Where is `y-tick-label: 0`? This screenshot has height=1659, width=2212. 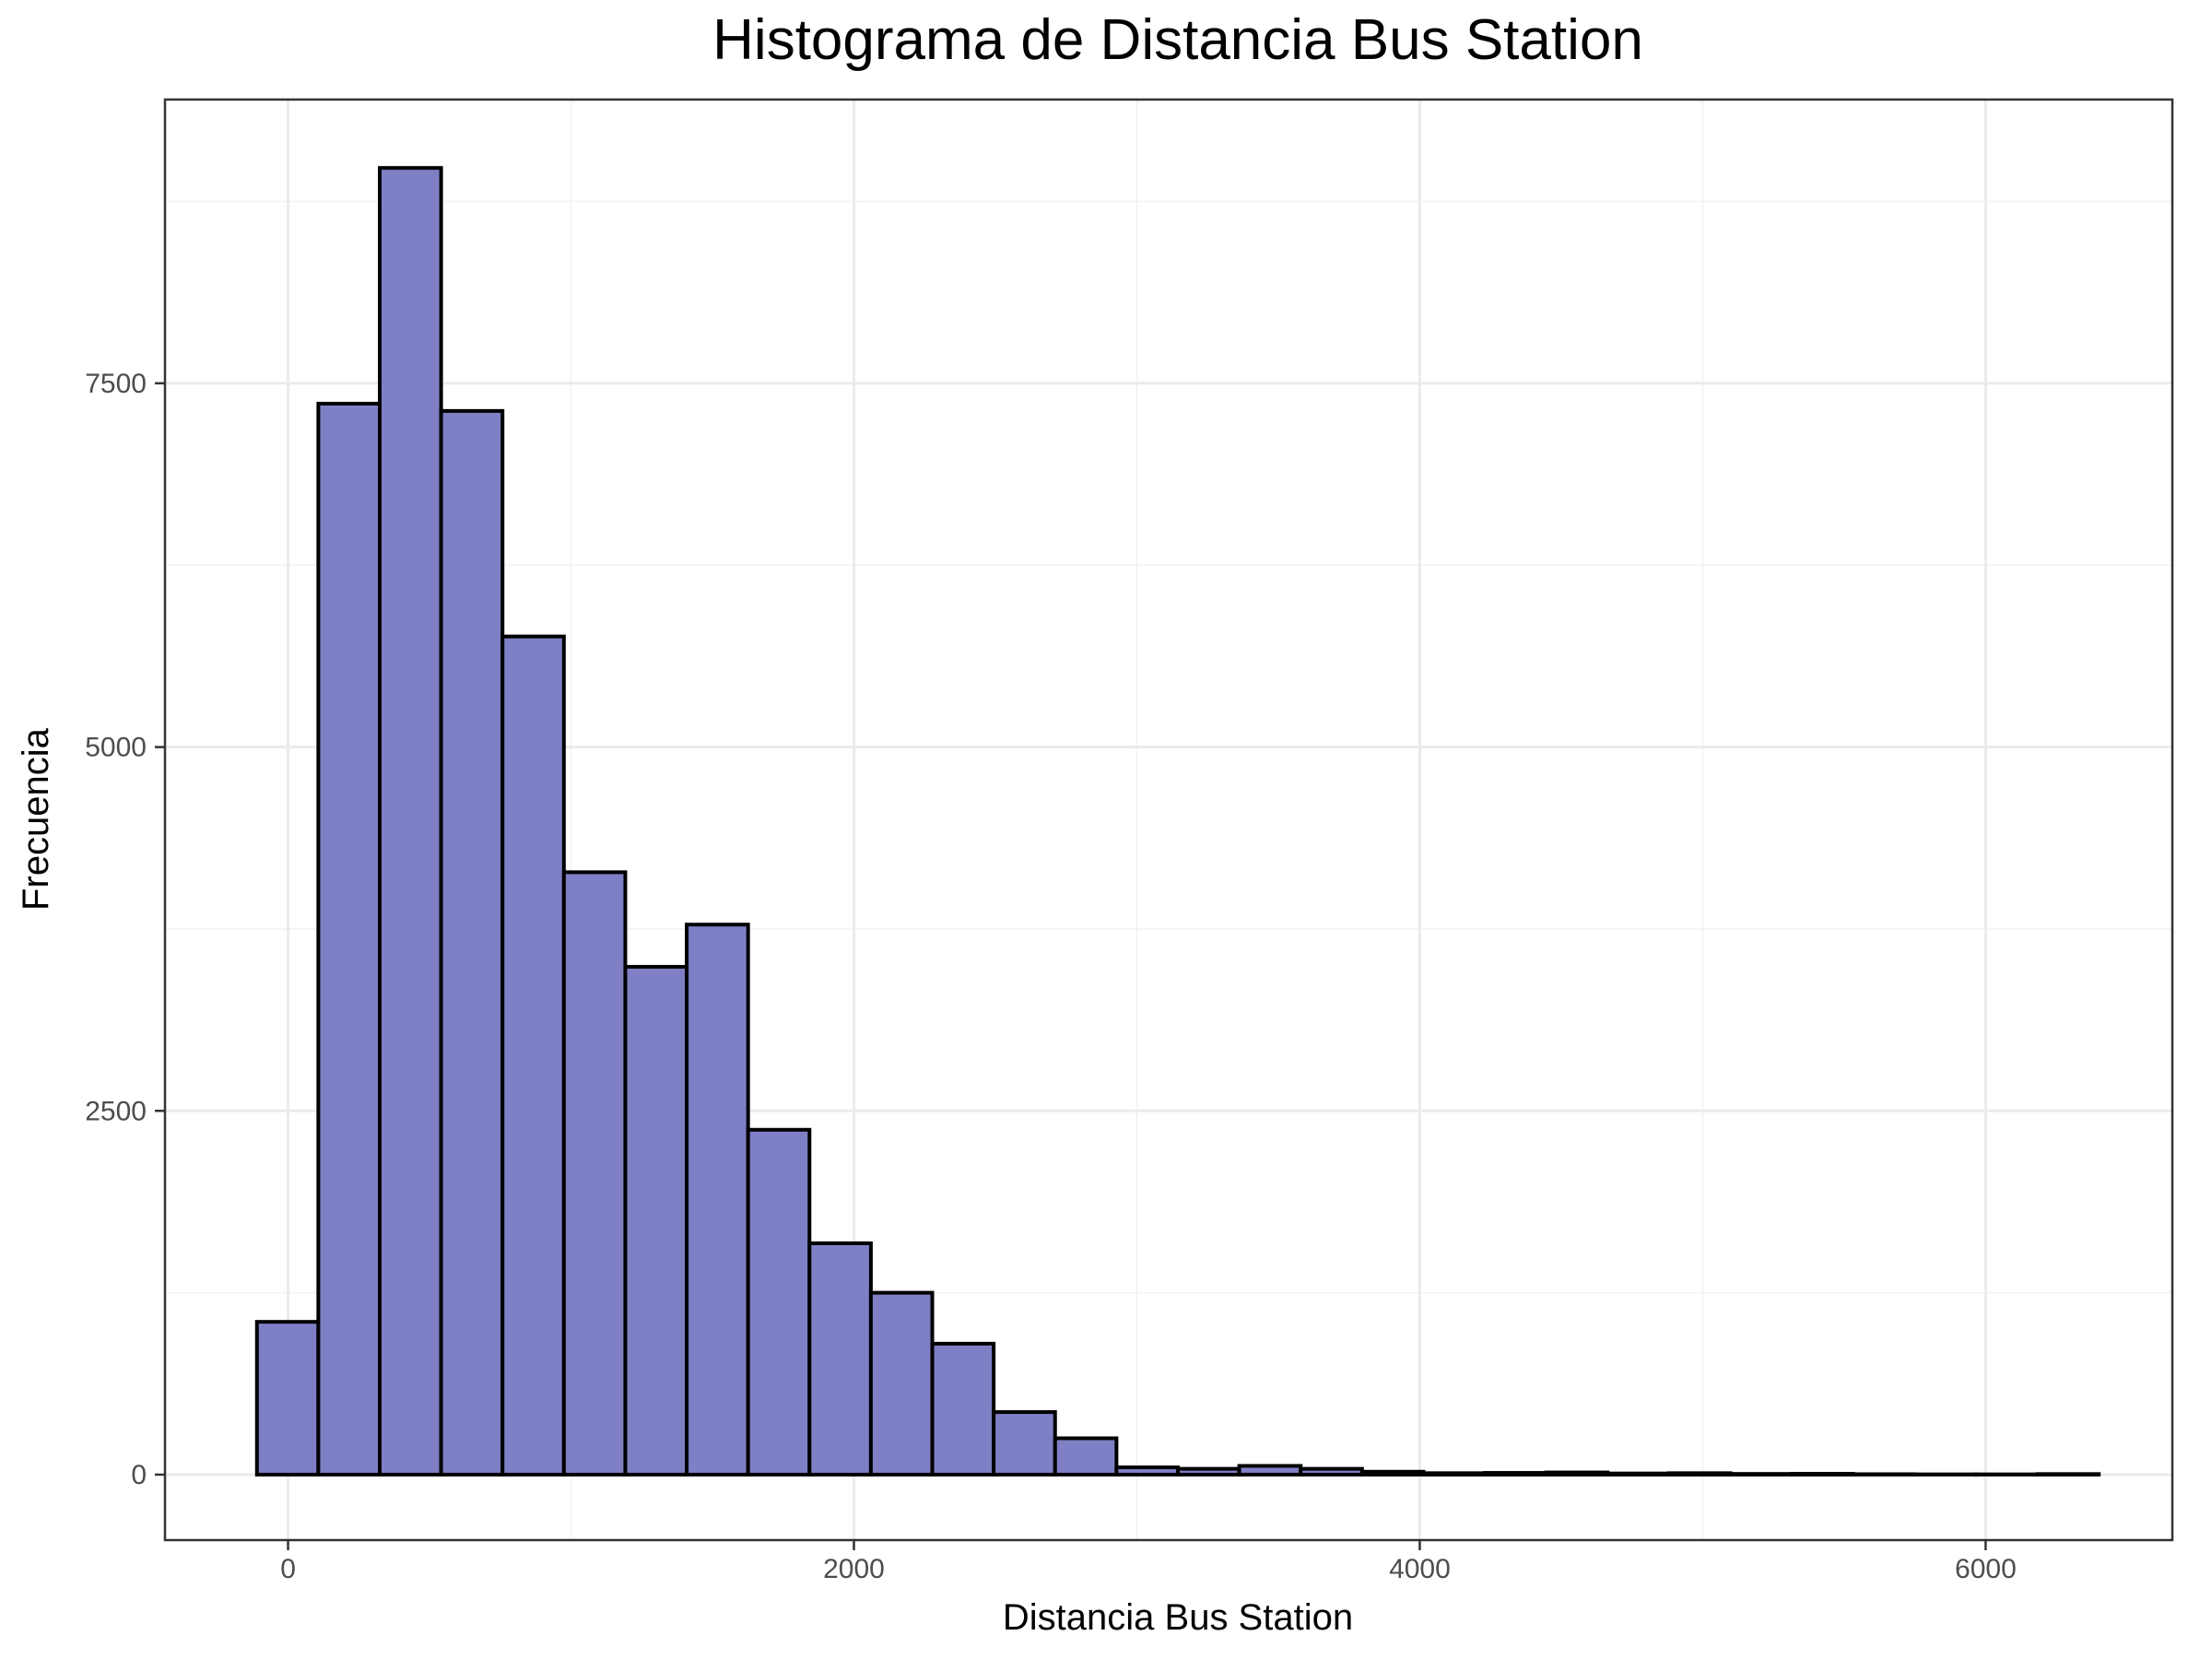
y-tick-label: 0 is located at coordinates (139, 1475).